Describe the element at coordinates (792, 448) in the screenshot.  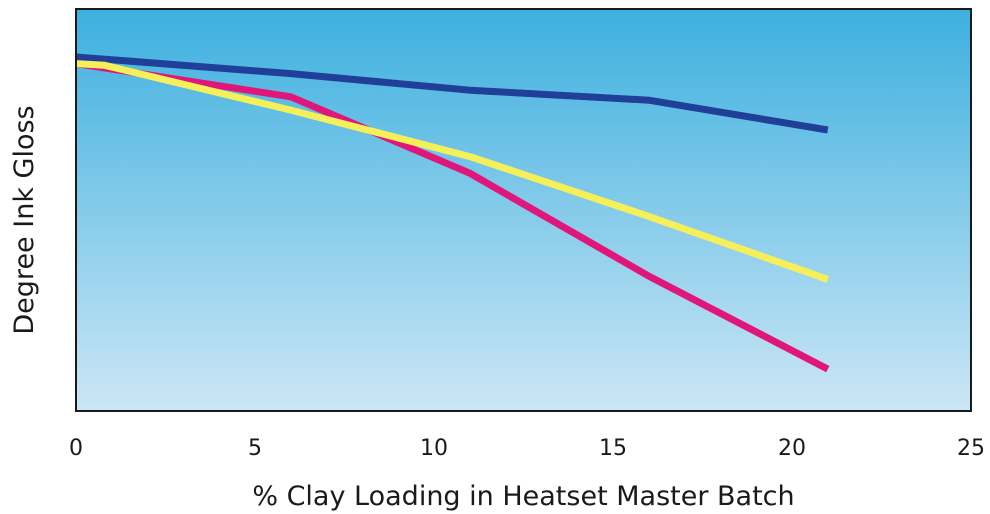
I see `x-tick-label: 20` at that location.